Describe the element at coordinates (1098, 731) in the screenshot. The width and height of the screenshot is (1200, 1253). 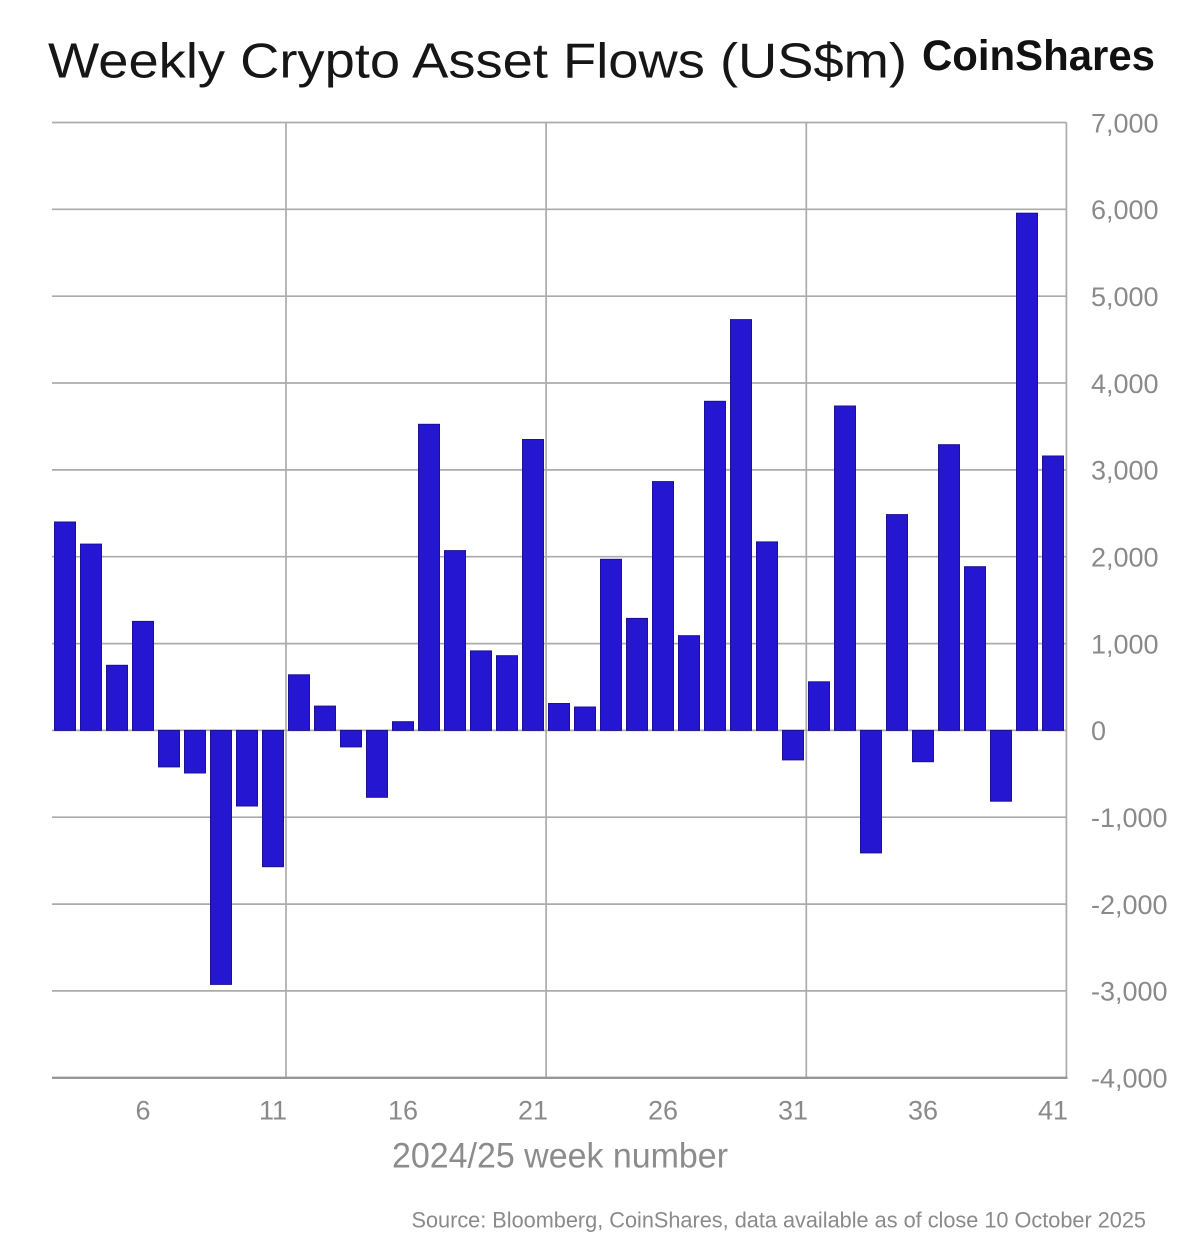
I see `svg-text: 0` at that location.